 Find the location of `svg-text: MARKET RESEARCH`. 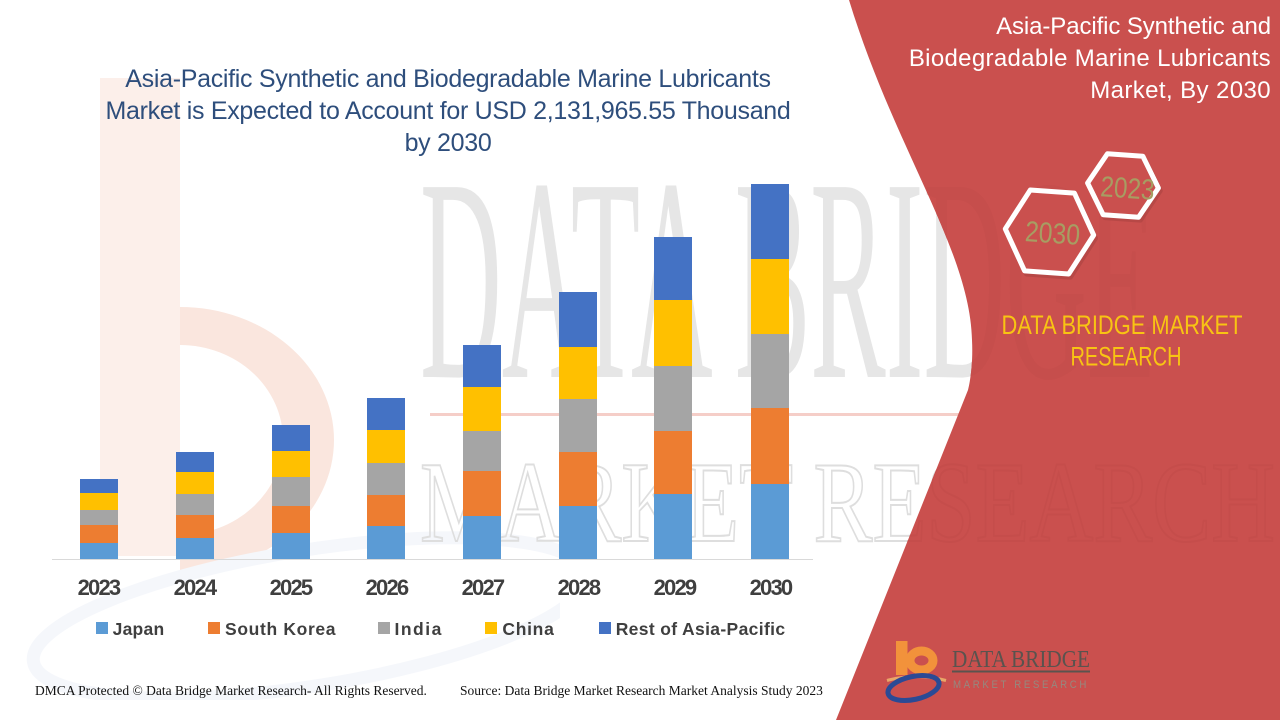

svg-text: MARKET RESEARCH is located at coordinates (1021, 685).